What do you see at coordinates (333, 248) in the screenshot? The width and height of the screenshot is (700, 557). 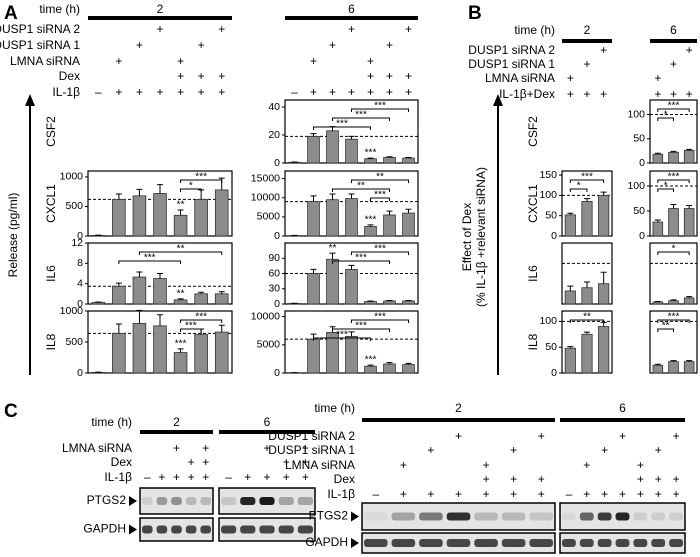 I see `significance-label: **` at bounding box center [333, 248].